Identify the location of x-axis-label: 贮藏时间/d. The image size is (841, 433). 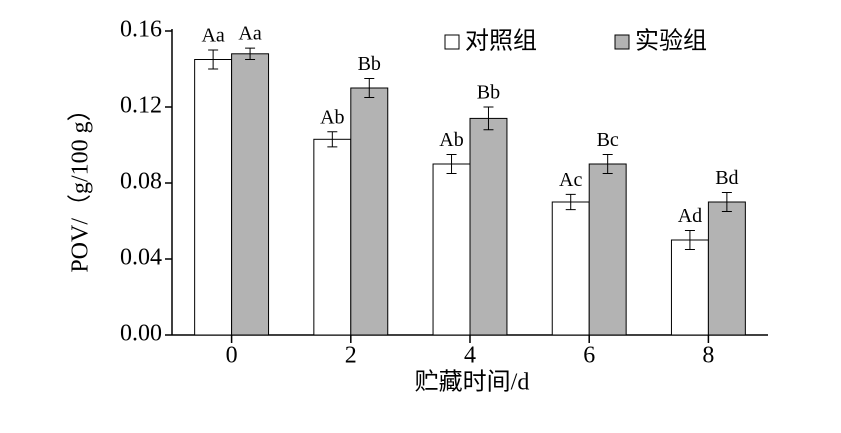
(472, 382).